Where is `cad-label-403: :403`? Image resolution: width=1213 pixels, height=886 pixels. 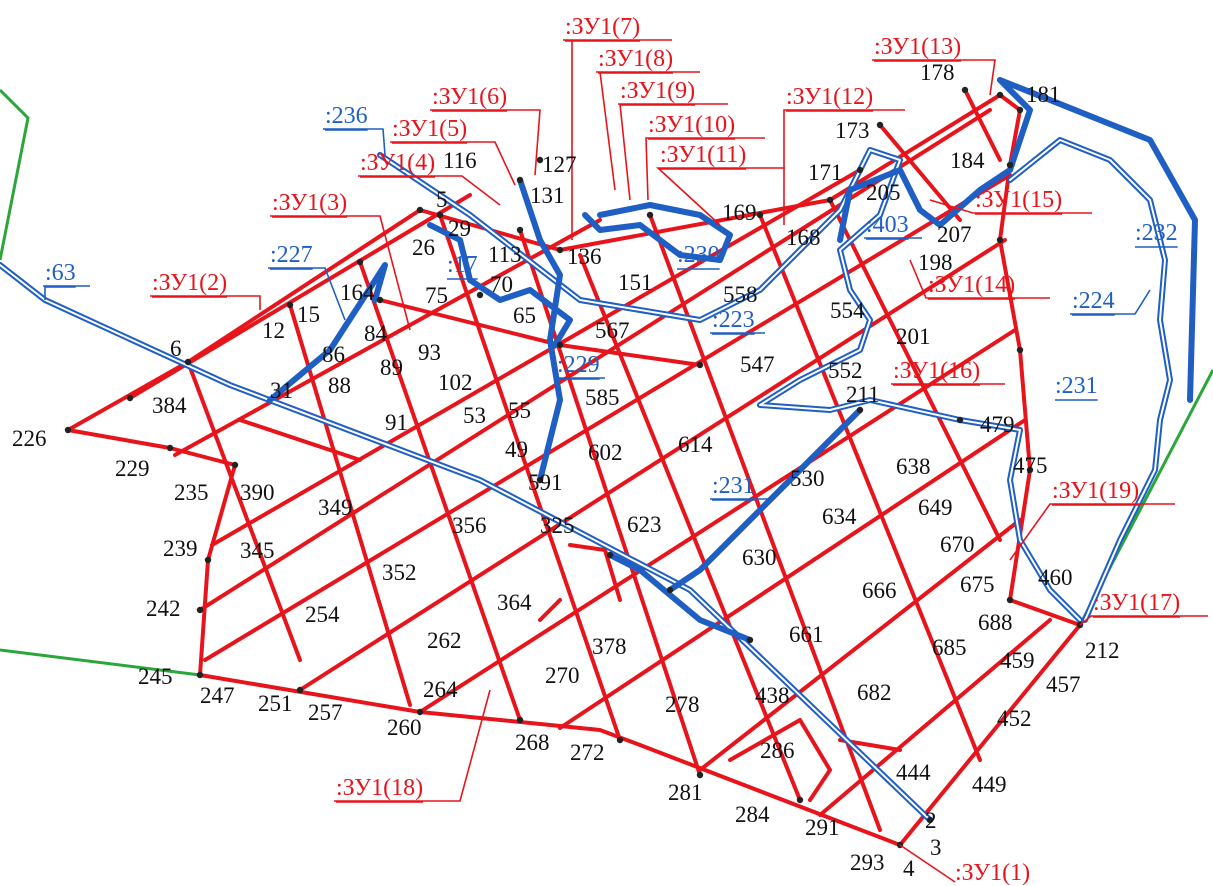 cad-label-403: :403 is located at coordinates (893, 226).